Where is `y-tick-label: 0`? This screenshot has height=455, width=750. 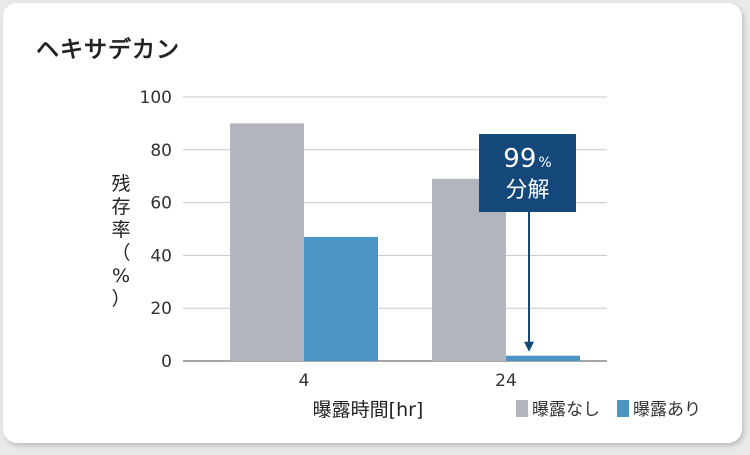 y-tick-label: 0 is located at coordinates (166, 362).